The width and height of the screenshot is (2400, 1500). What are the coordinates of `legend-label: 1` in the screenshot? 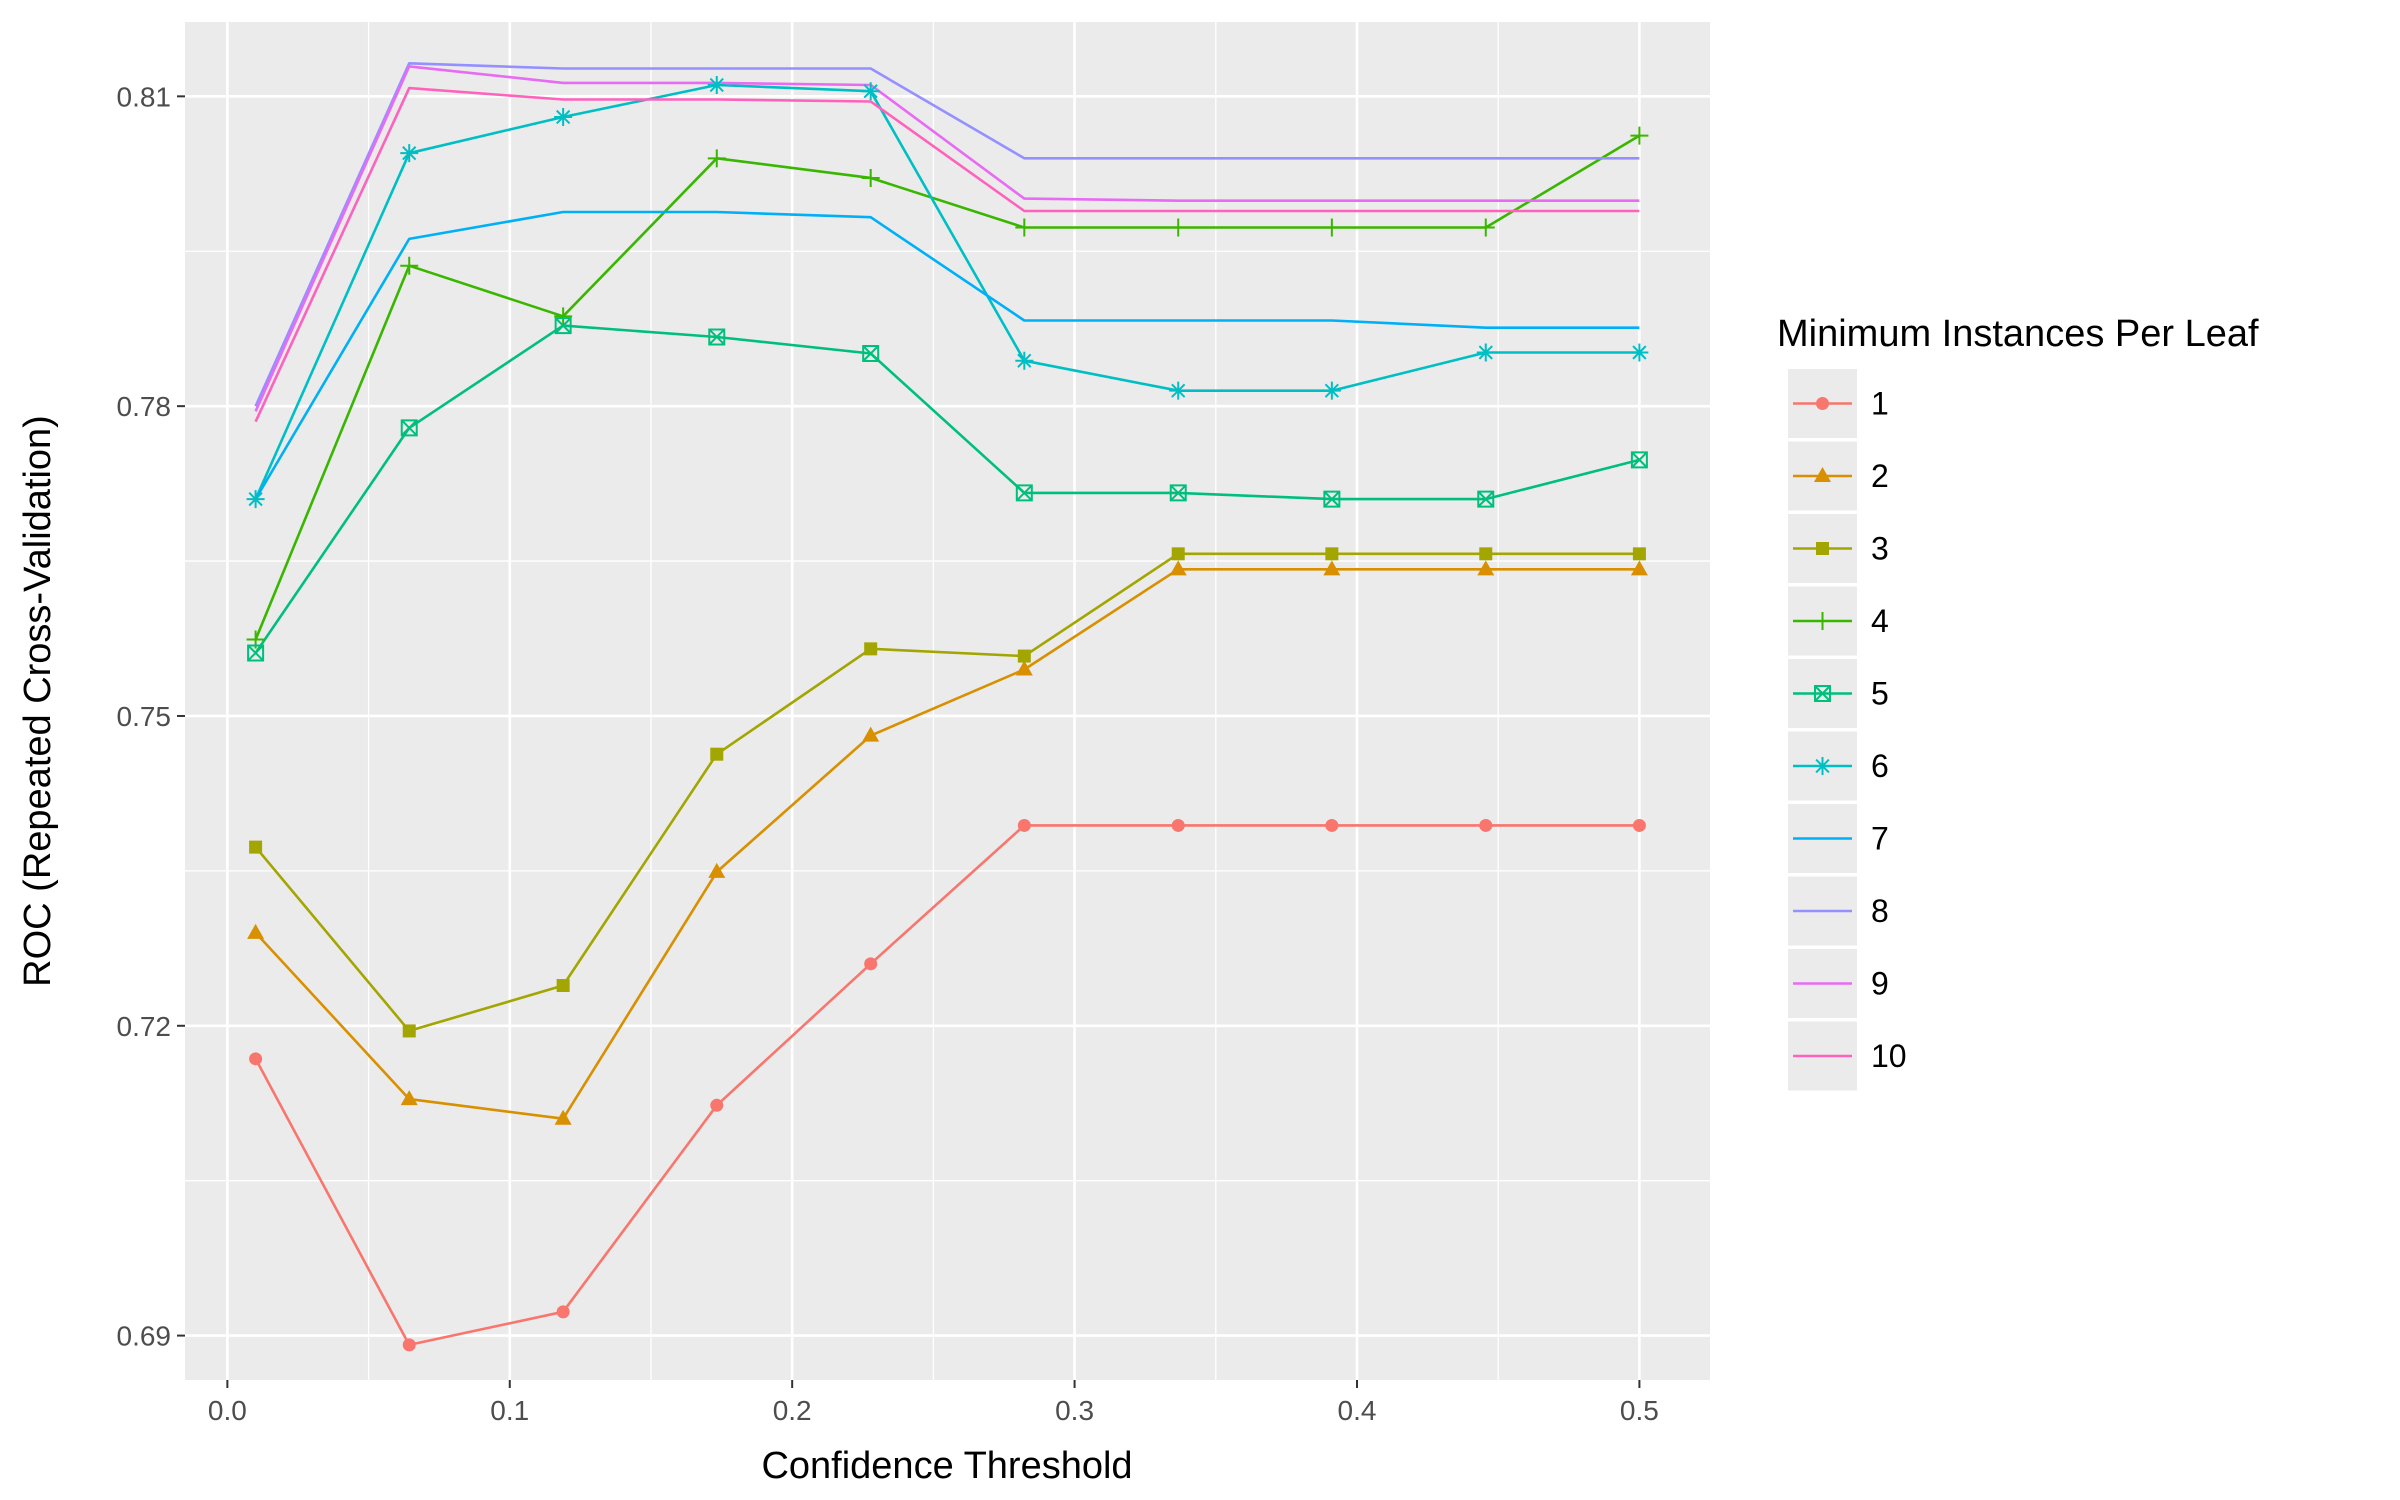 It's located at (1880, 404).